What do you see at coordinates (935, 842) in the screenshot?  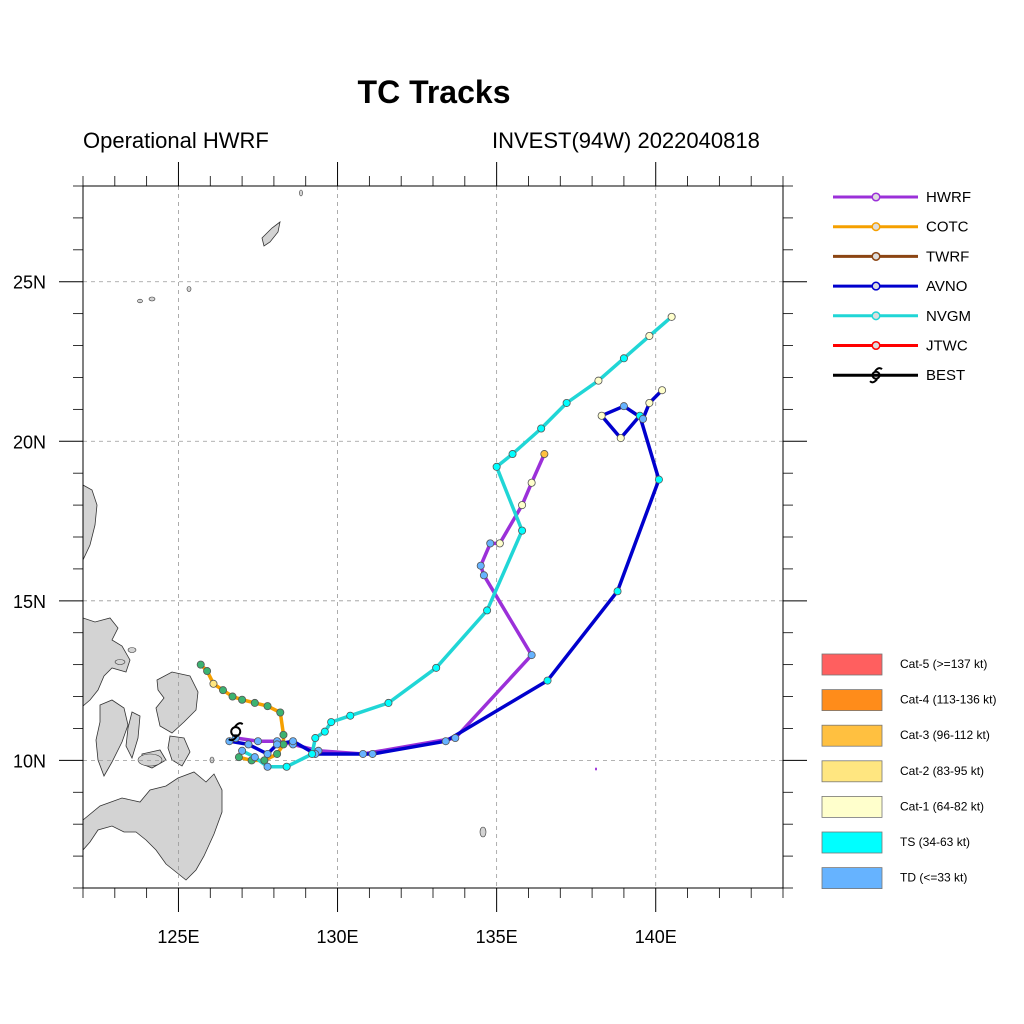 I see `category-label: TS (34-63 kt)` at bounding box center [935, 842].